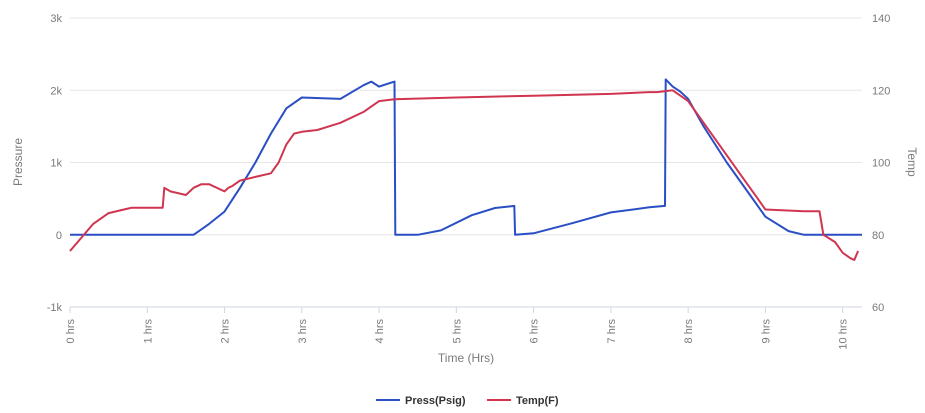 Image resolution: width=925 pixels, height=413 pixels. I want to click on y-axis-left: -1k 0 1k 2k 3k, so click(55, 163).